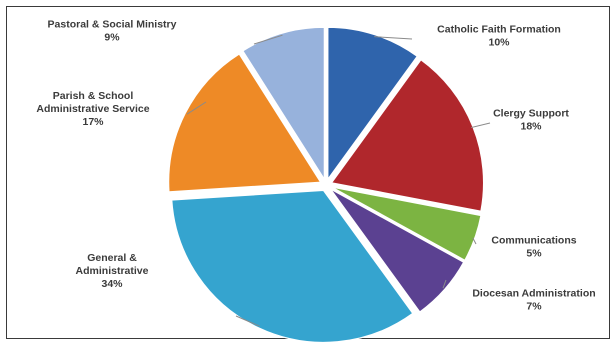  What do you see at coordinates (534, 254) in the screenshot?
I see `slice-percent-communications: 5%` at bounding box center [534, 254].